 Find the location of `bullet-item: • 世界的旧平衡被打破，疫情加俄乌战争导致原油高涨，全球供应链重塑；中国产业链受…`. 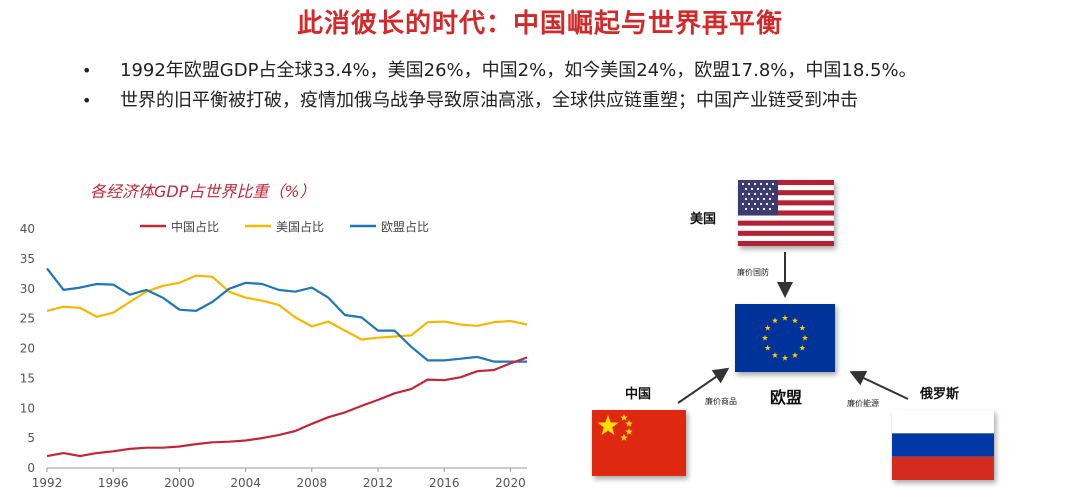

bullet-item: • 世界的旧平衡被打破，疫情加俄乌战争导致原油高涨，全球供应链重塑；中国产业链受… is located at coordinates (562, 103).